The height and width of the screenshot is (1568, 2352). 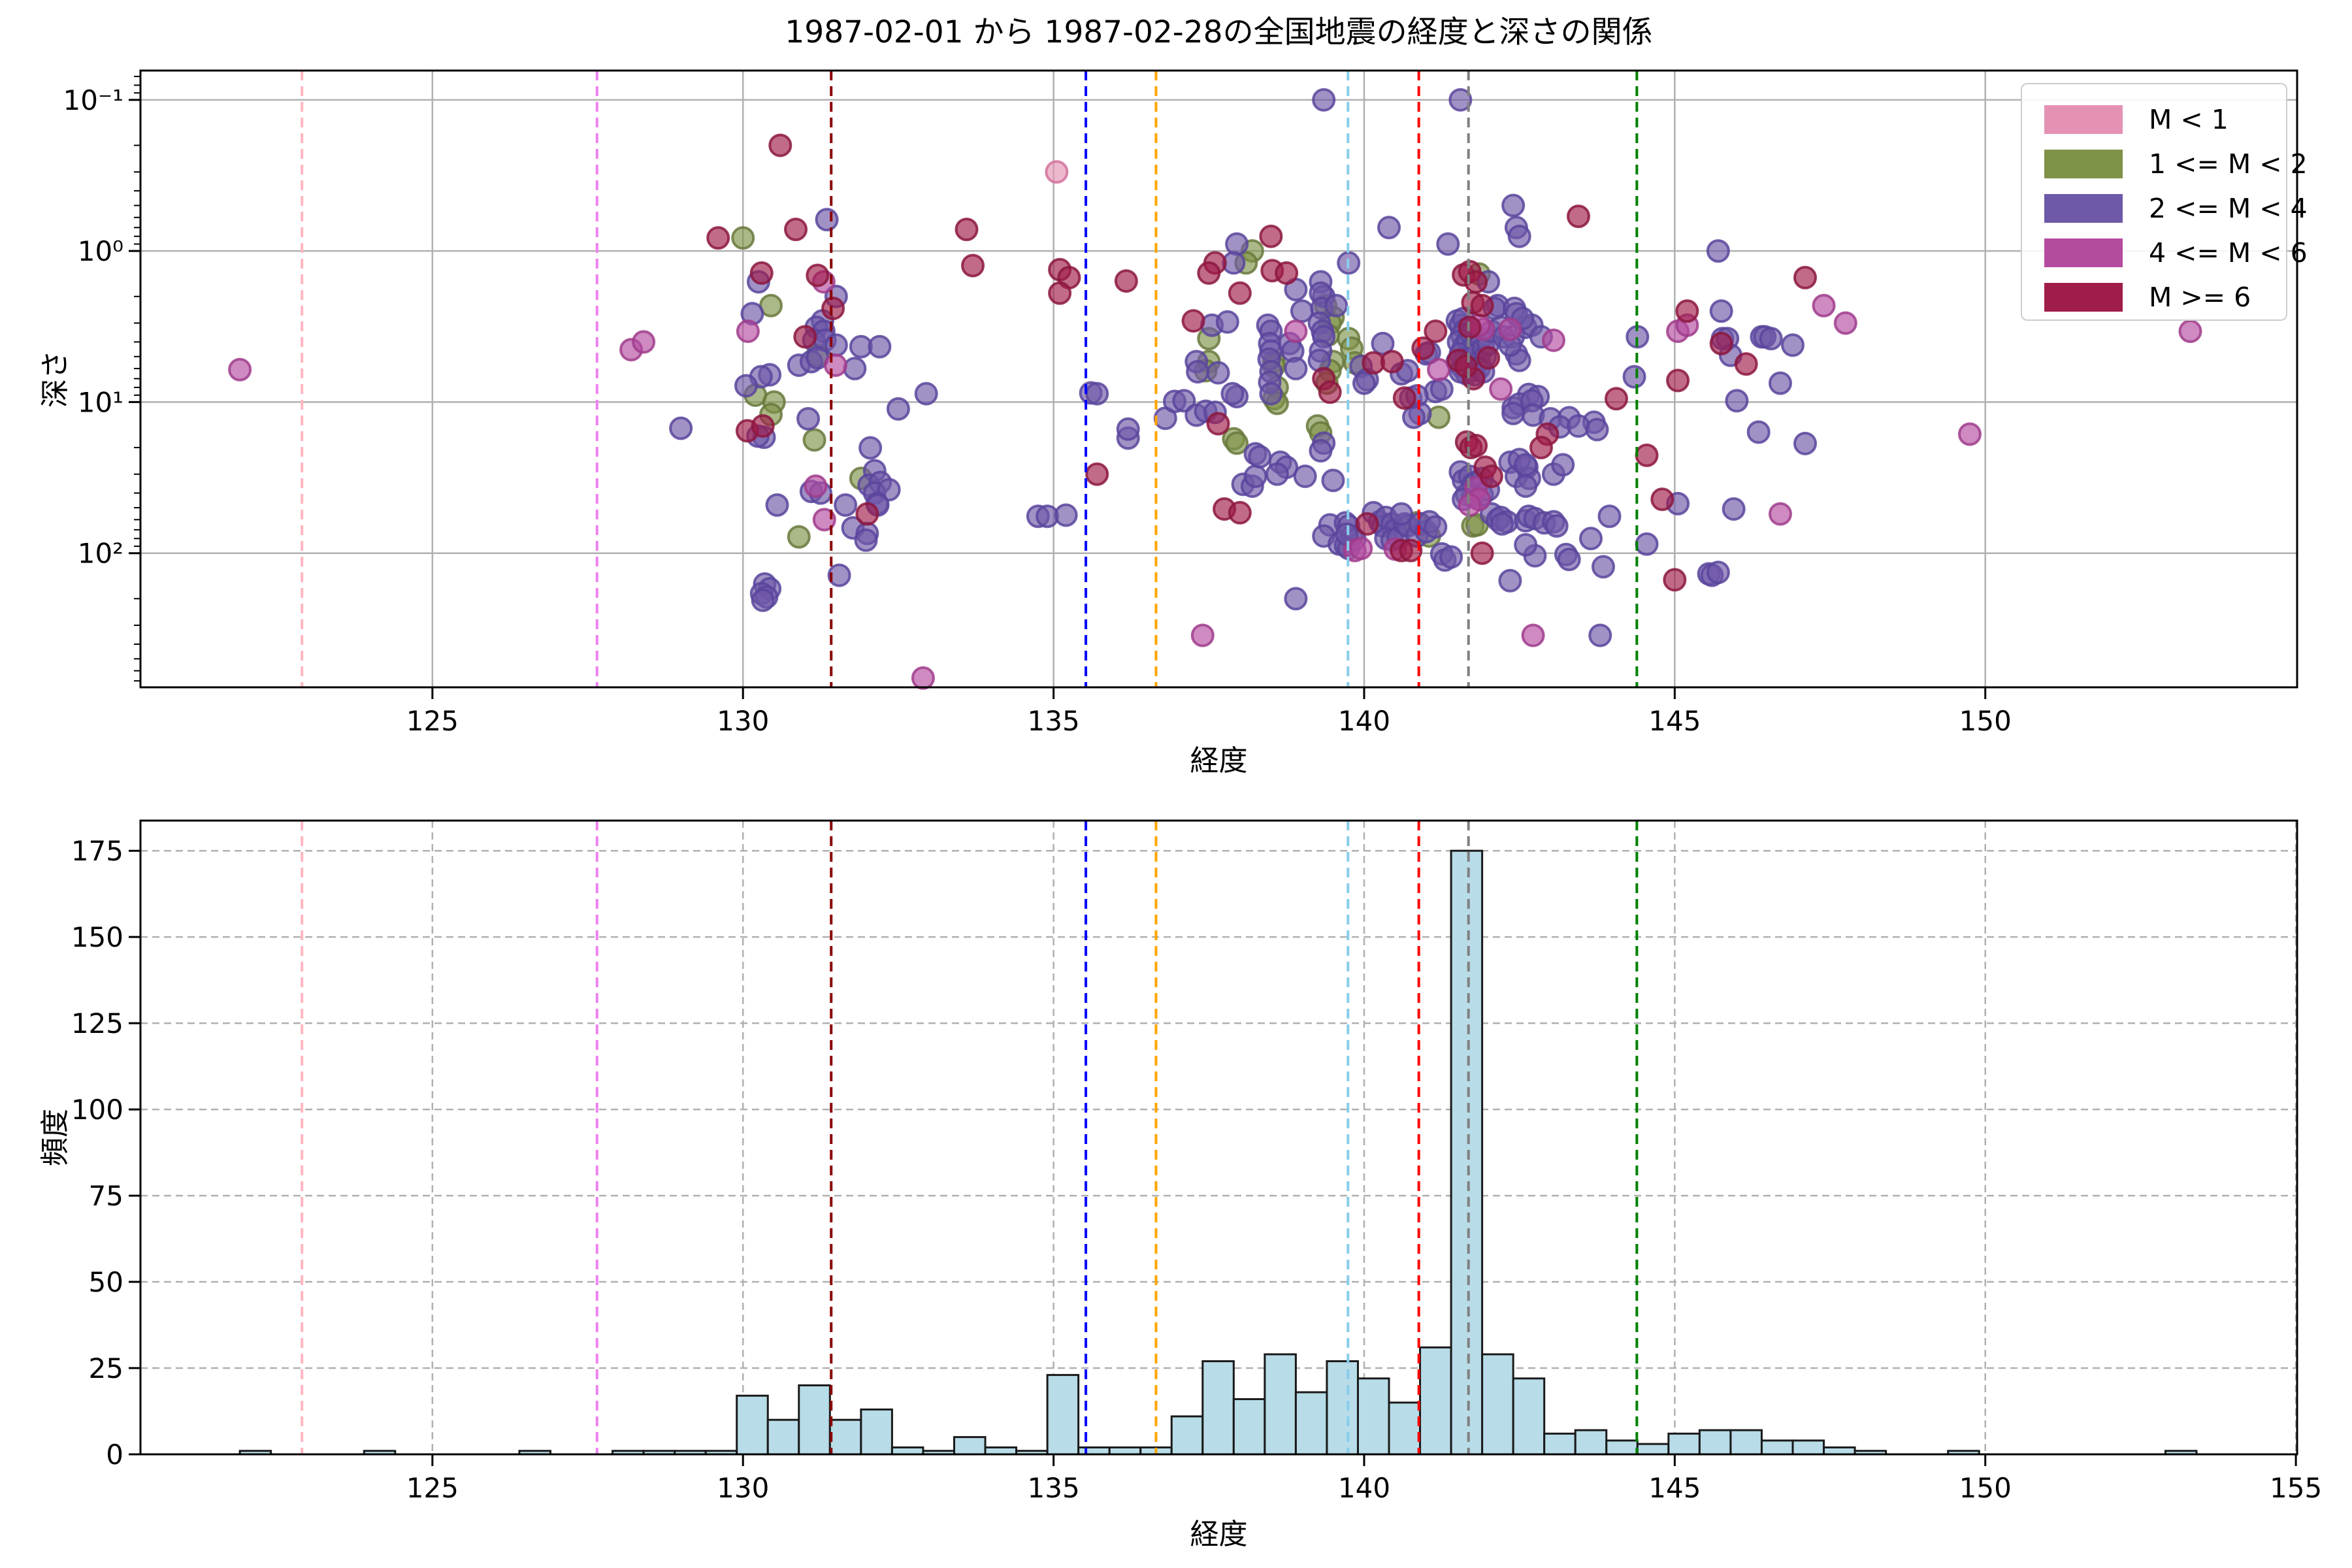 I want to click on y-tick-label: 150, so click(x=97, y=937).